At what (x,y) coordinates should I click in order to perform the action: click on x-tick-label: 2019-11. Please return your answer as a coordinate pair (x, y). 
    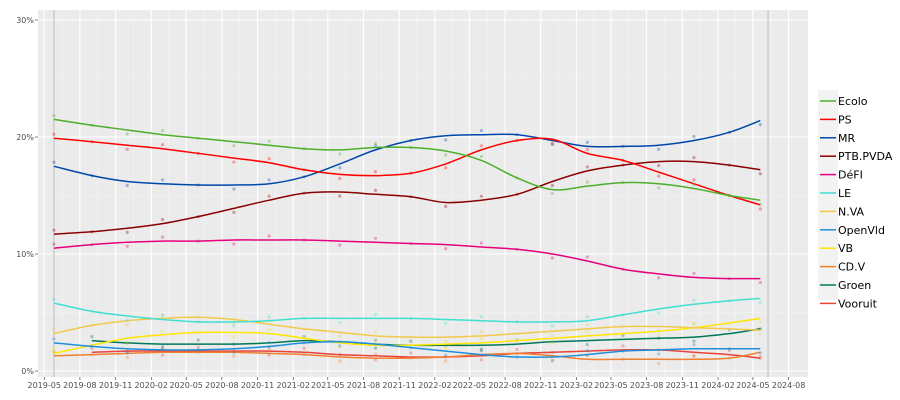
    Looking at the image, I should click on (115, 385).